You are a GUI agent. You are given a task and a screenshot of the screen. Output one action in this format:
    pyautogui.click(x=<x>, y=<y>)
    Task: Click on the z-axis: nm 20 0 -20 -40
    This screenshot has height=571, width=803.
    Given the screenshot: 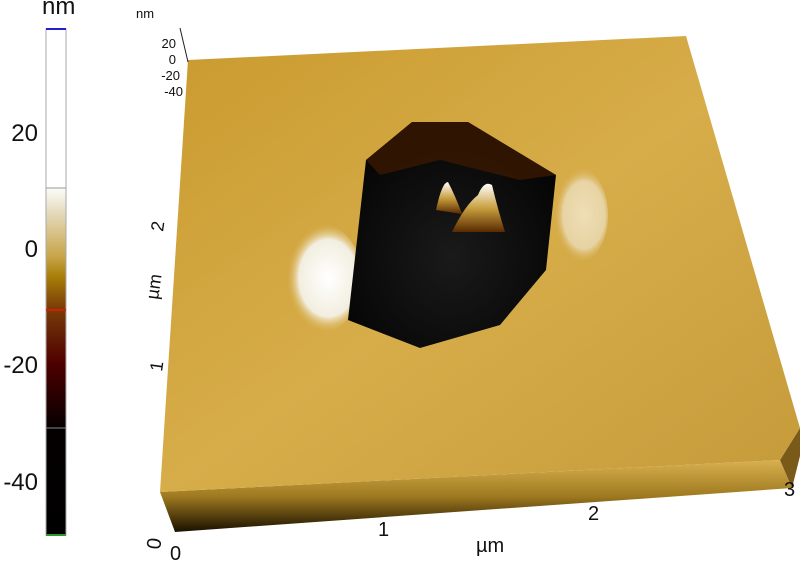 What is the action you would take?
    pyautogui.click(x=162, y=52)
    